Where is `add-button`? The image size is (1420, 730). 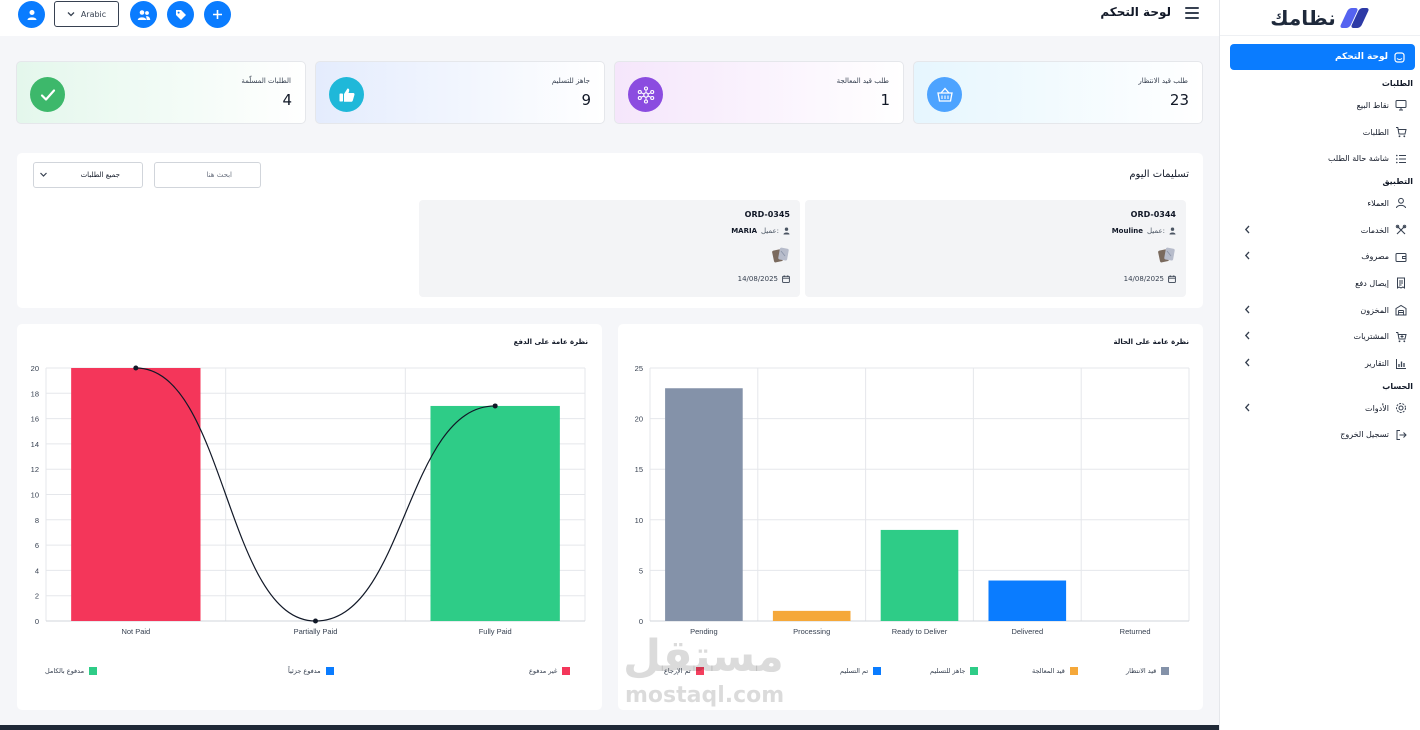
add-button is located at coordinates (217, 14).